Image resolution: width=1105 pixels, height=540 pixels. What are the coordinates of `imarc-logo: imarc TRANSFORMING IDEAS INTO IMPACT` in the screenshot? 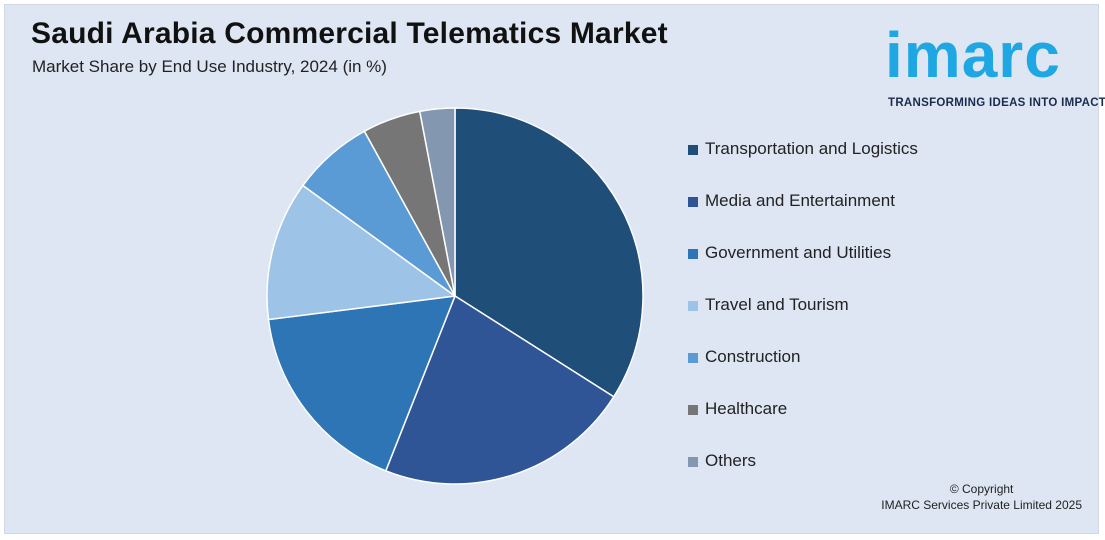 It's located at (995, 64).